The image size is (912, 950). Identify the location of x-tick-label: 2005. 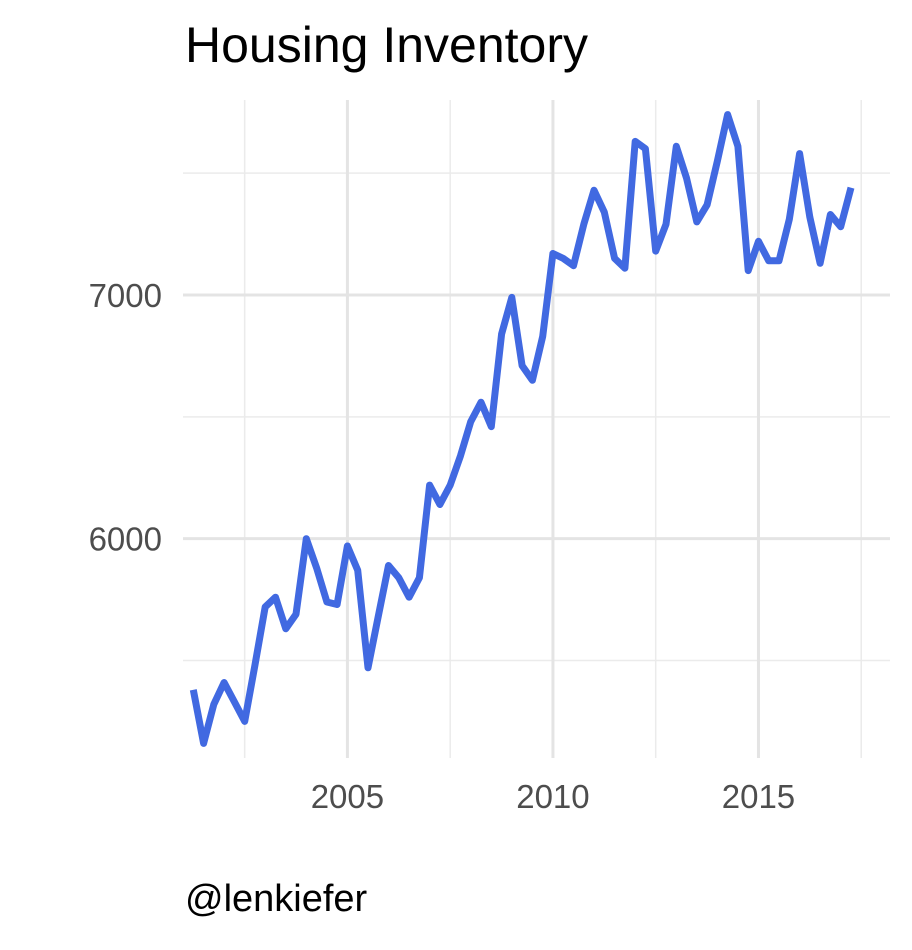
(347, 796).